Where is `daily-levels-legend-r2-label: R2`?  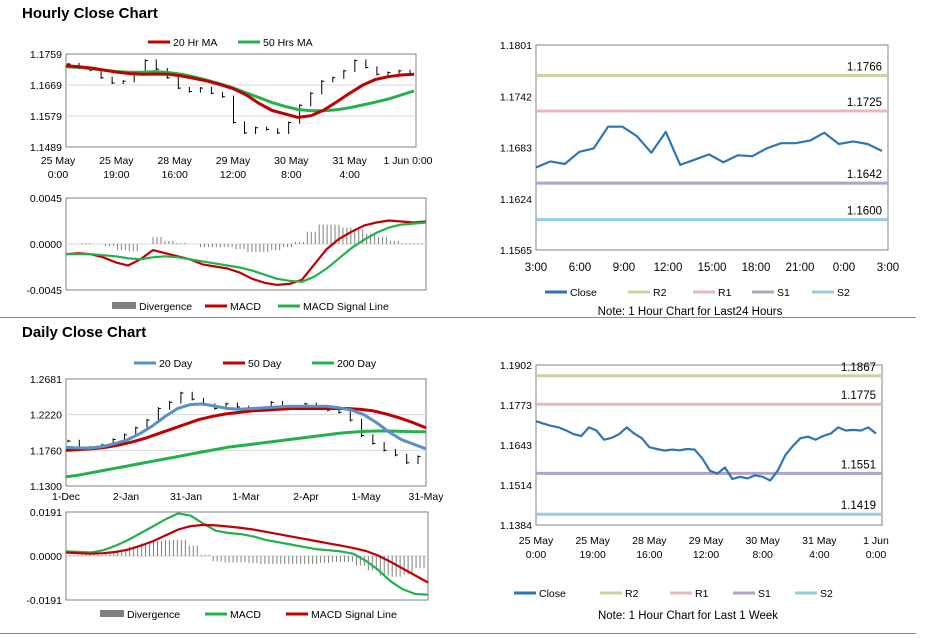 daily-levels-legend-r2-label: R2 is located at coordinates (632, 594).